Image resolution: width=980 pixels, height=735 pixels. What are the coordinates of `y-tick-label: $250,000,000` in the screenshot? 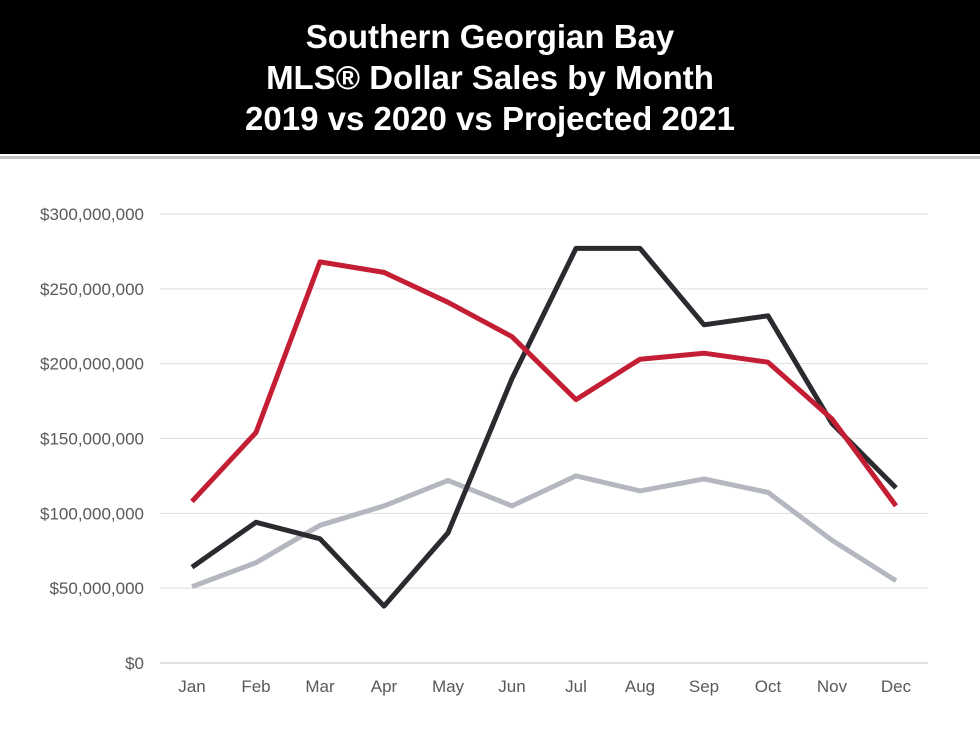 It's located at (92, 289).